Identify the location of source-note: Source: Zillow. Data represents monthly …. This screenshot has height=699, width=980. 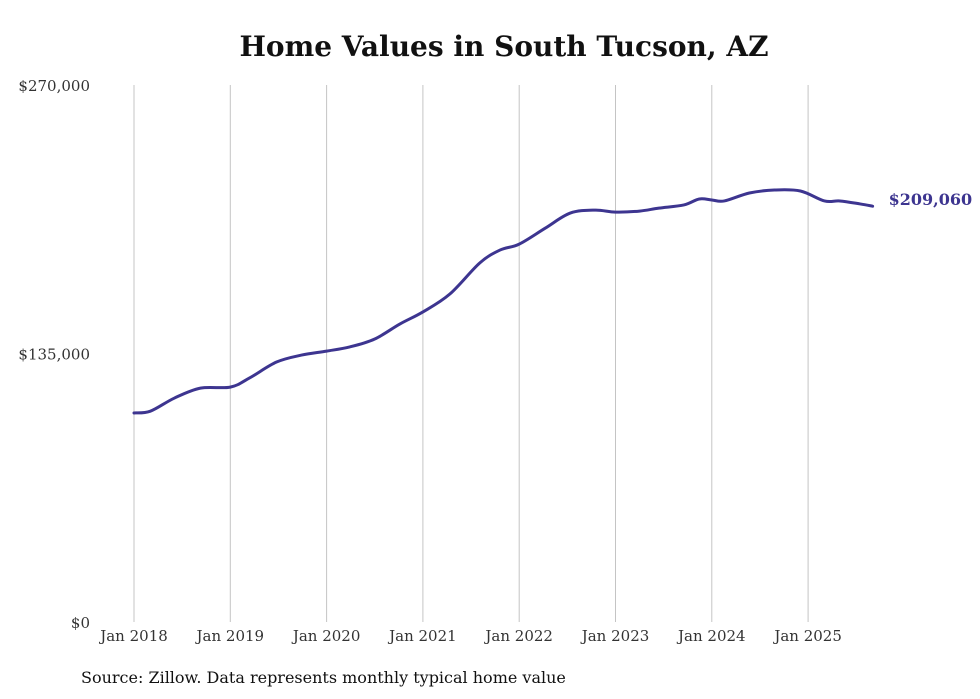
(323, 677).